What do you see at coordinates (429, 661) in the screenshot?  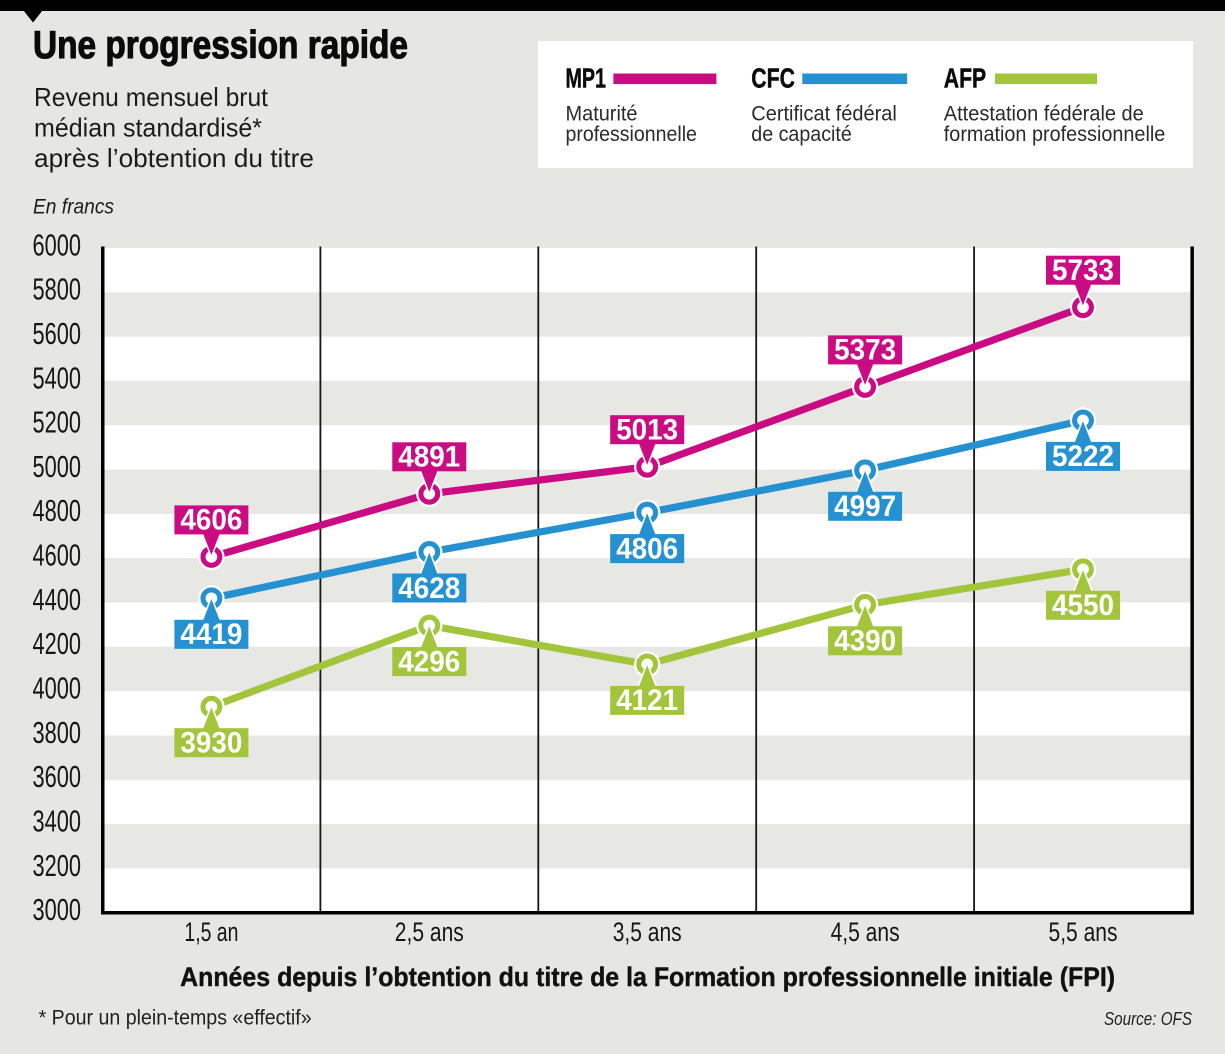 I see `svg-text: 4296` at bounding box center [429, 661].